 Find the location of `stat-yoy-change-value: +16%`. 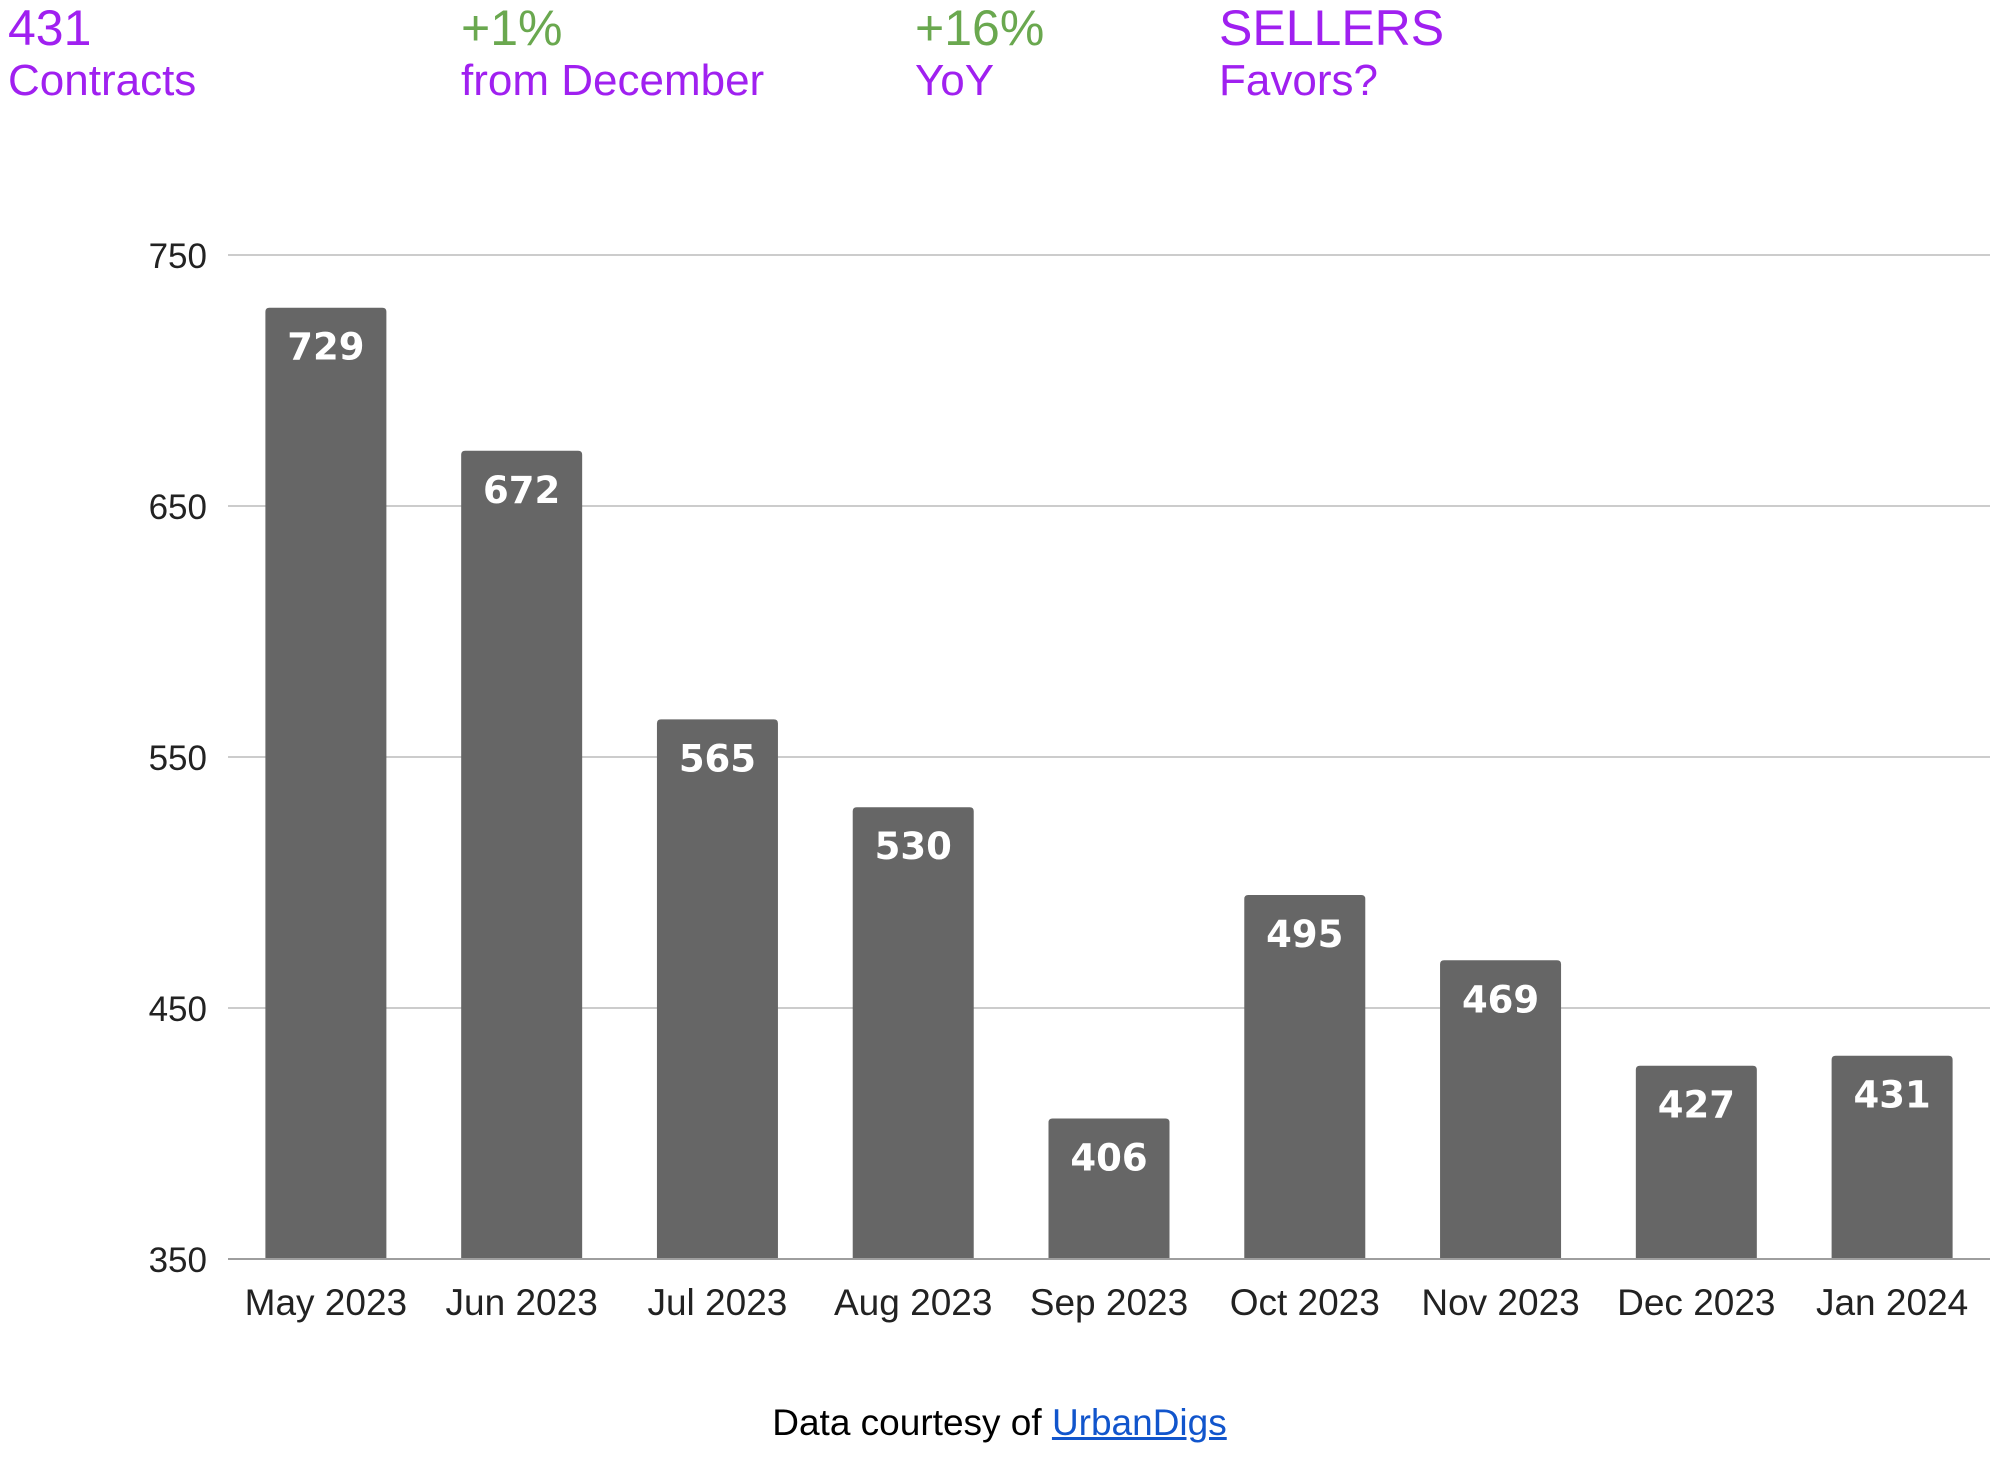

stat-yoy-change-value: +16% is located at coordinates (980, 28).